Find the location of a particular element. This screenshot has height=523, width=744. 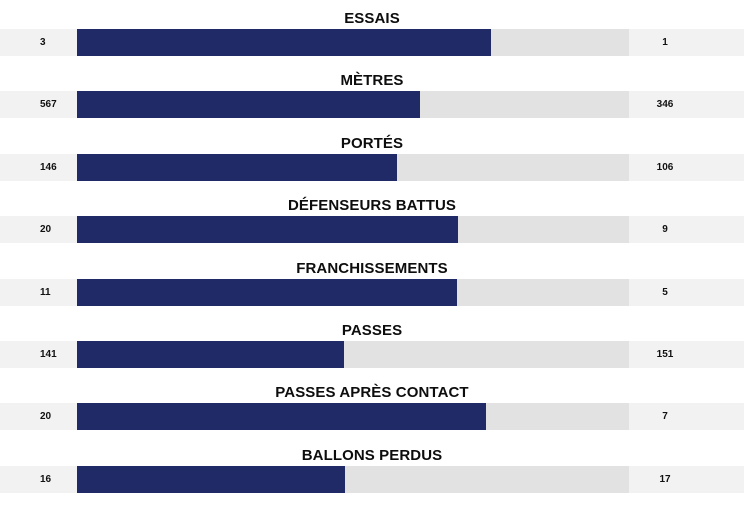

away-value: 17 is located at coordinates (665, 479).